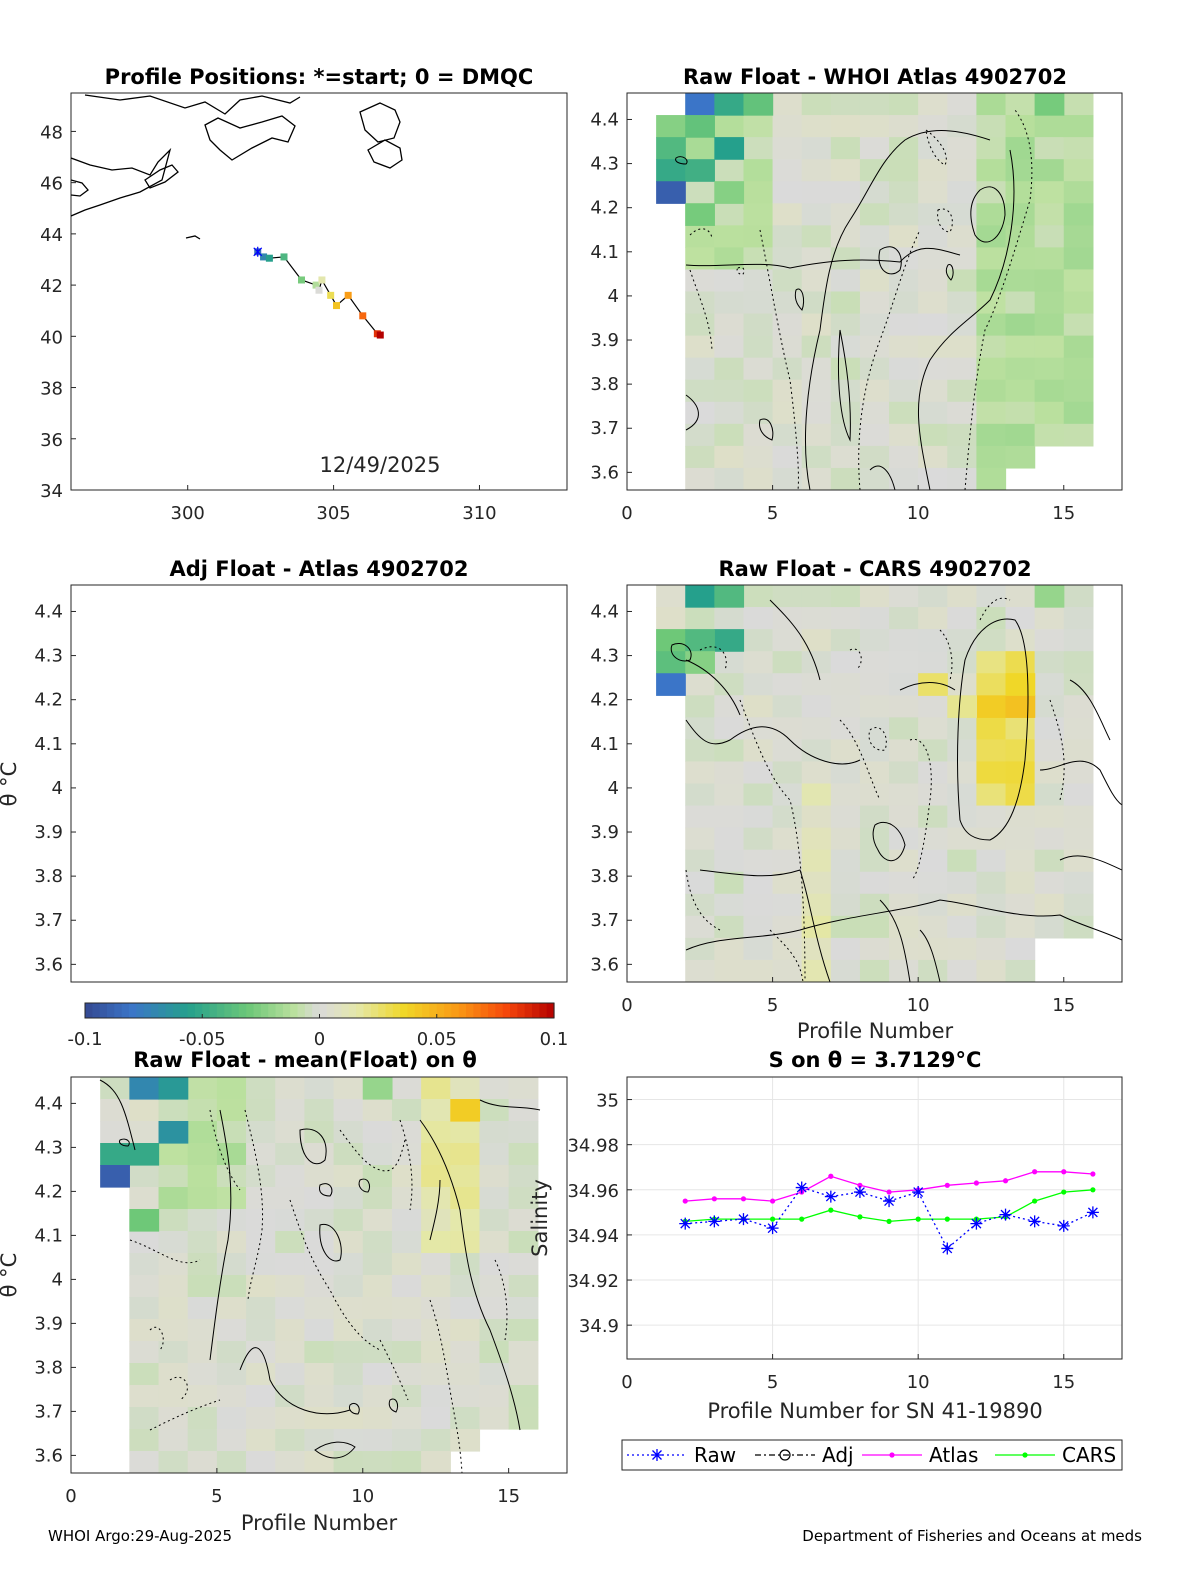 Image resolution: width=1200 pixels, height=1575 pixels. I want to click on y-tick-label: 48, so click(51, 132).